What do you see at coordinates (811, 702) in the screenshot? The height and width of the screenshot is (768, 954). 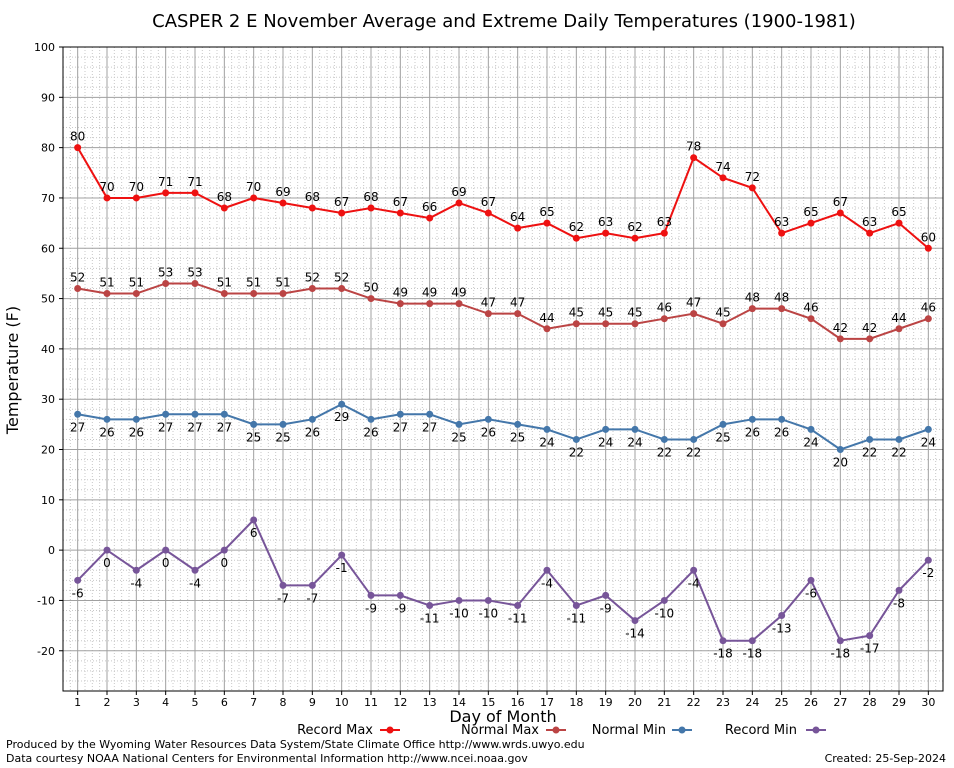 I see `x-tick-label: 26` at bounding box center [811, 702].